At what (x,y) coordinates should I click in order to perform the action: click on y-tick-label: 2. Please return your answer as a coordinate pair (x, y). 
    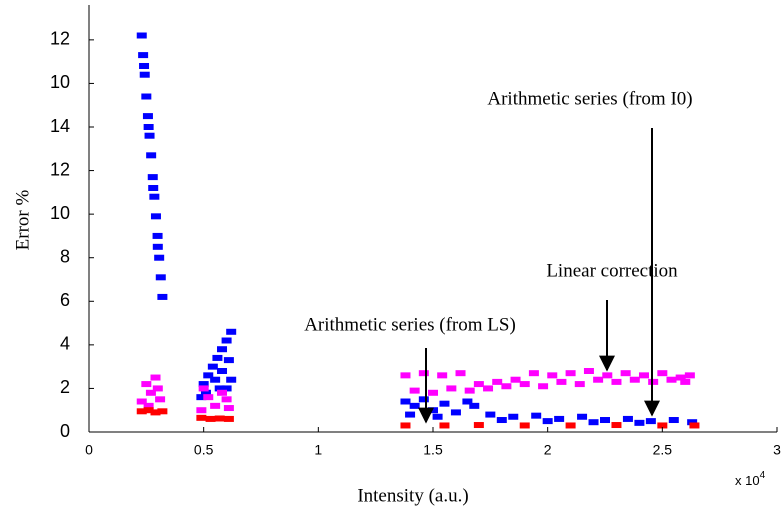
    Looking at the image, I should click on (65, 387).